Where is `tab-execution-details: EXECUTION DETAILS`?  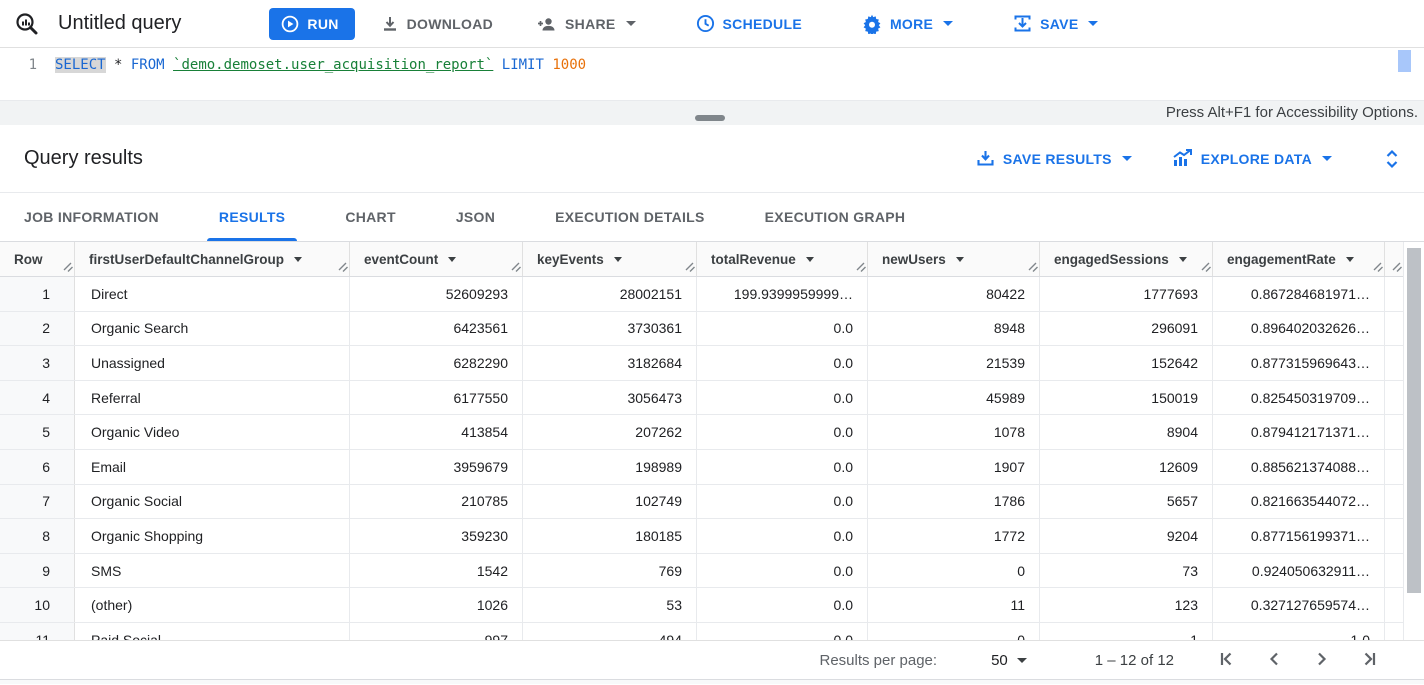 tab-execution-details: EXECUTION DETAILS is located at coordinates (630, 217).